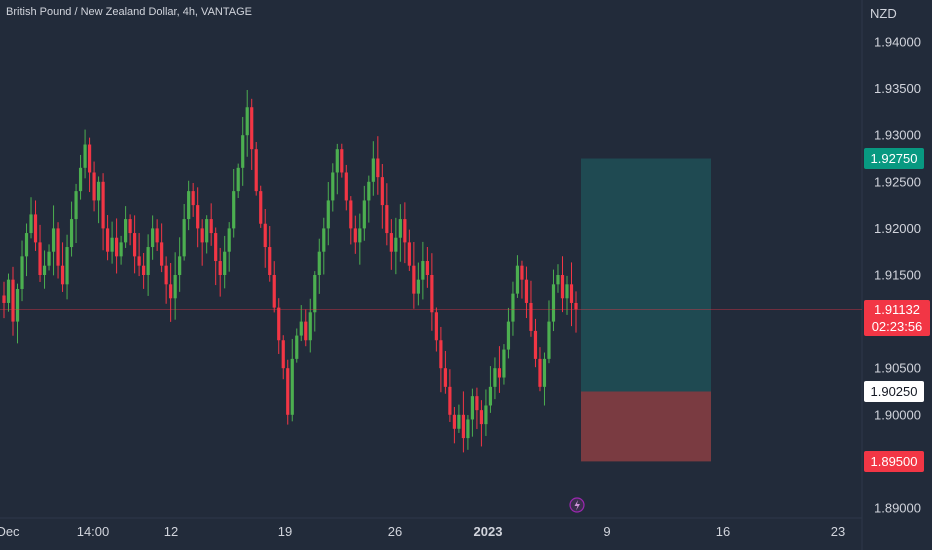 Image resolution: width=932 pixels, height=550 pixels. Describe the element at coordinates (897, 414) in the screenshot. I see `price-tick-label: 1.90000` at that location.